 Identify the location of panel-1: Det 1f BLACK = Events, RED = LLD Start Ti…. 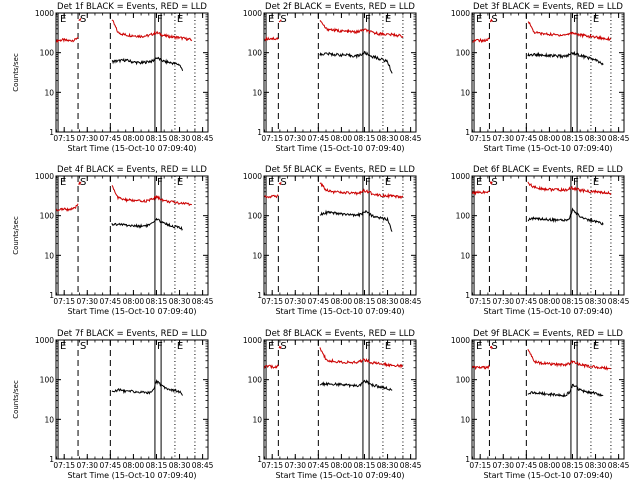
(113, 77).